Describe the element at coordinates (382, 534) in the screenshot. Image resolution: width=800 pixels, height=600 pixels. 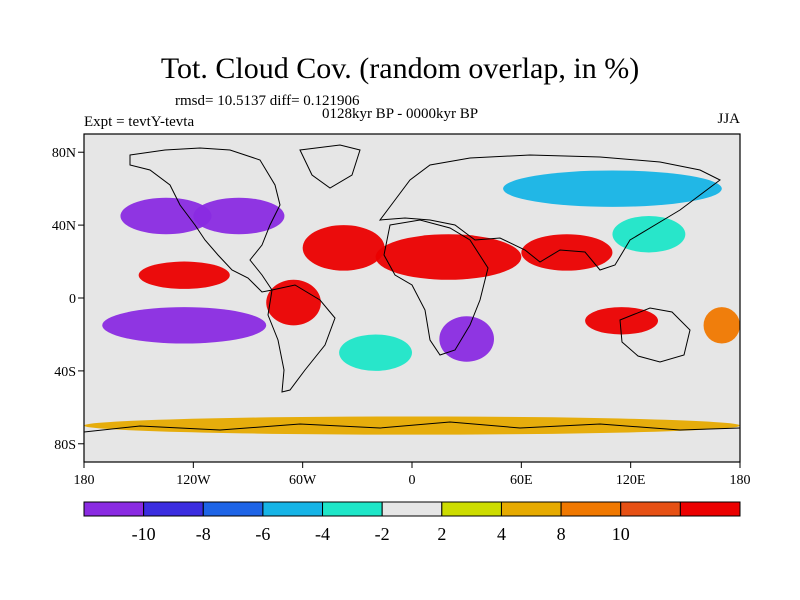
I see `colorbar-label: -2` at that location.